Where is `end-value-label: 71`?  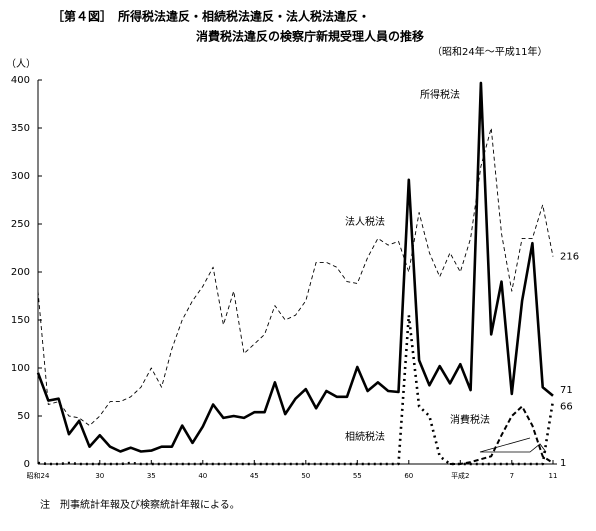 end-value-label: 71 is located at coordinates (566, 390).